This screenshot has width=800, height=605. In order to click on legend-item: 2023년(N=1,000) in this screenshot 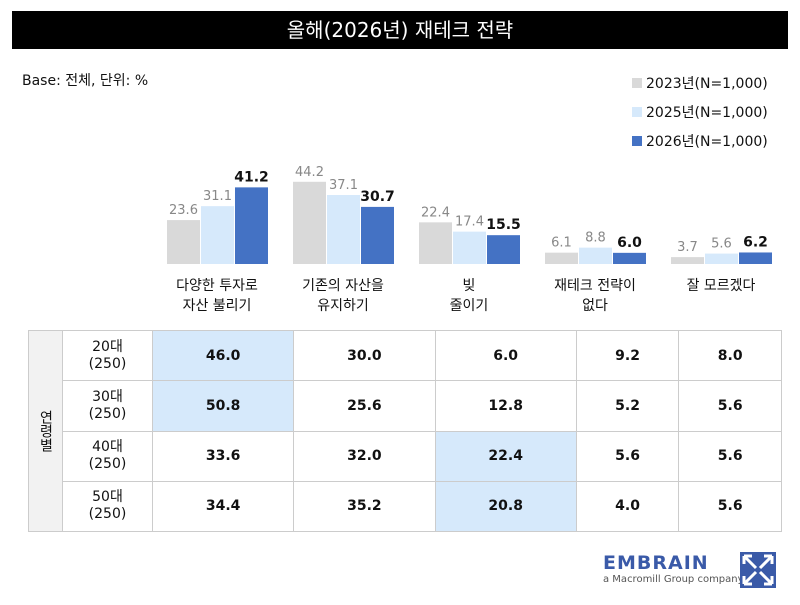, I will do `click(700, 82)`.